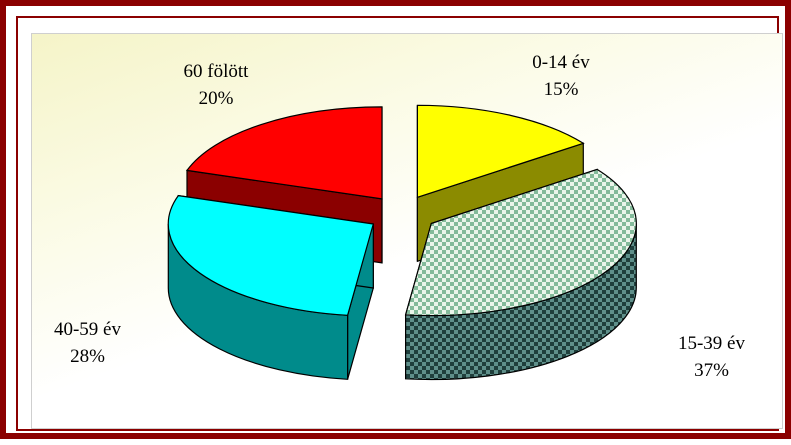 The width and height of the screenshot is (791, 445). Describe the element at coordinates (711, 343) in the screenshot. I see `category-label: 15-39 év` at that location.